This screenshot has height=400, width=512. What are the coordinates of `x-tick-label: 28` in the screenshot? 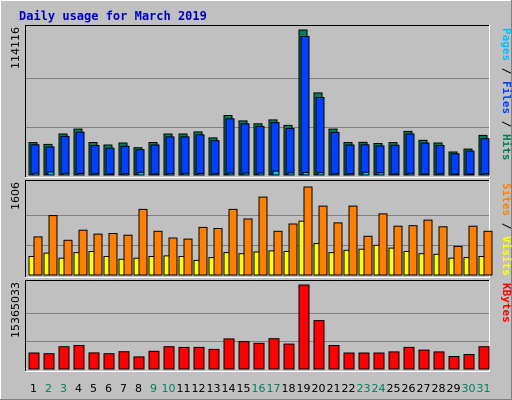 It's located at (439, 388).